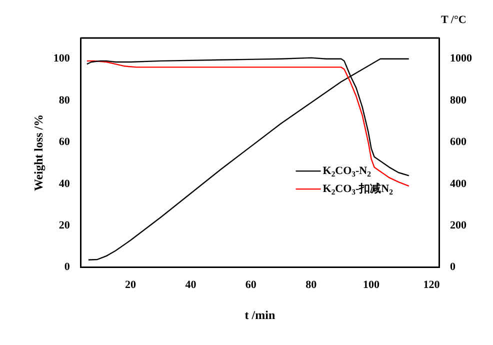 The width and height of the screenshot is (493, 345). What do you see at coordinates (61, 58) in the screenshot?
I see `y-tick-label: 100` at bounding box center [61, 58].